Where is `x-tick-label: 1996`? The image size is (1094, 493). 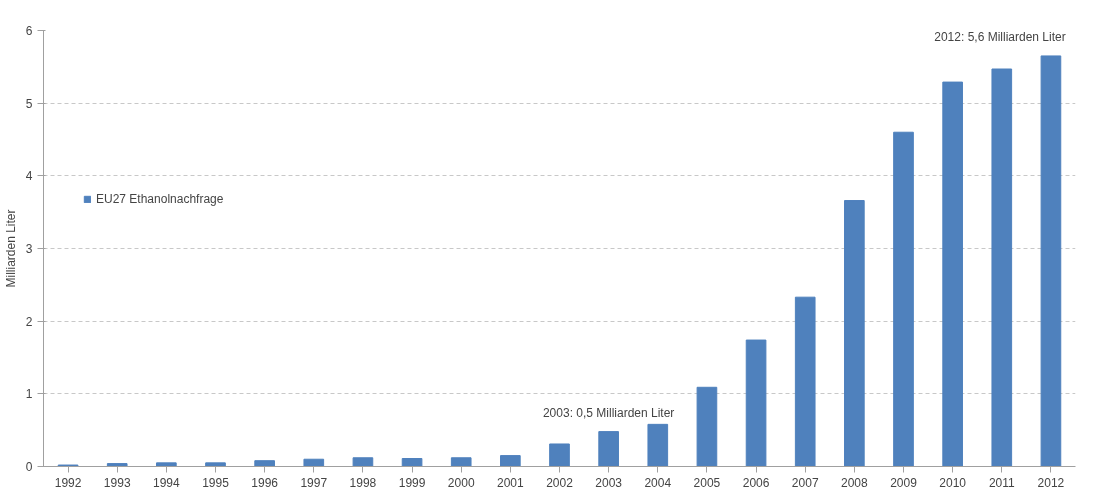
x-tick-label: 1996 is located at coordinates (265, 482).